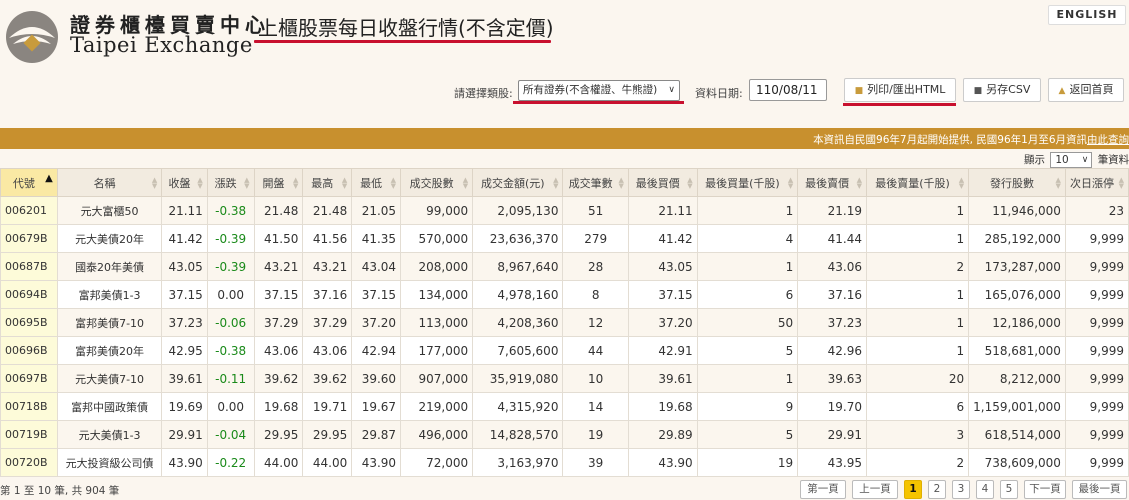 This screenshot has width=1129, height=500. I want to click on page-size-select: 10 ∨, so click(1071, 160).